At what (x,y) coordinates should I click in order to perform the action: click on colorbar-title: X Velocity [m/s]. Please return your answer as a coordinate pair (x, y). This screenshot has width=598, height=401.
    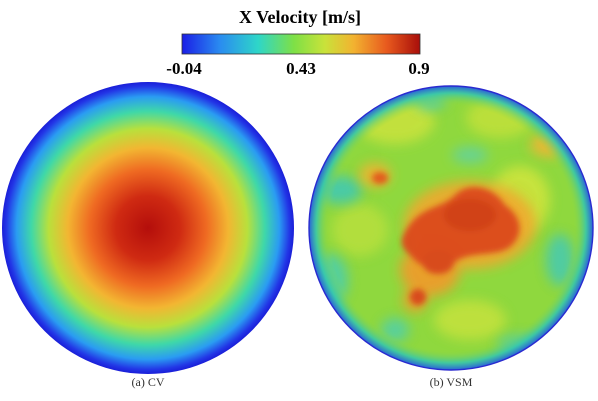
    Looking at the image, I should click on (300, 17).